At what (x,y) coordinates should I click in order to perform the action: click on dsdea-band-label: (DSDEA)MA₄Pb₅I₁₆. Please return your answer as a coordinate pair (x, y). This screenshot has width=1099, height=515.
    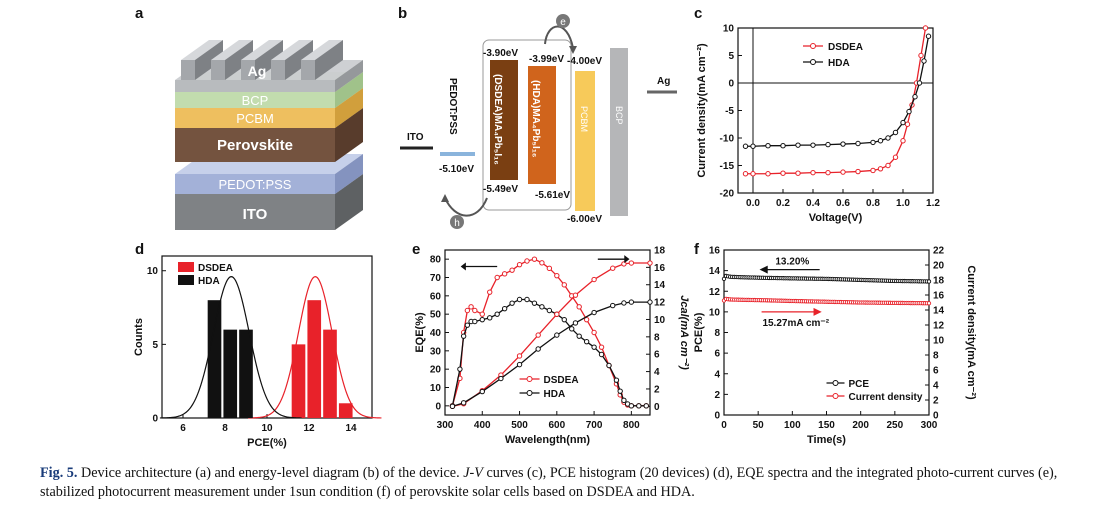
    Looking at the image, I should click on (497, 119).